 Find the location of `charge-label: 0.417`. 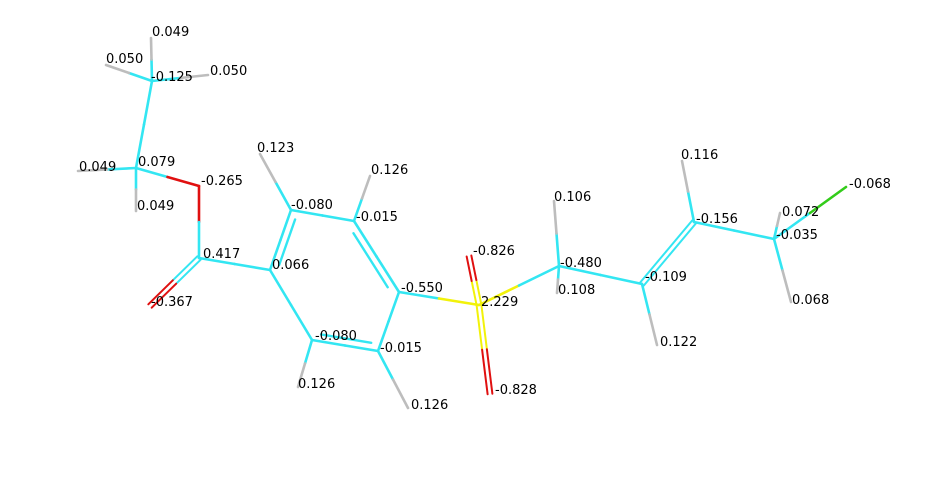

charge-label: 0.417 is located at coordinates (221, 254).